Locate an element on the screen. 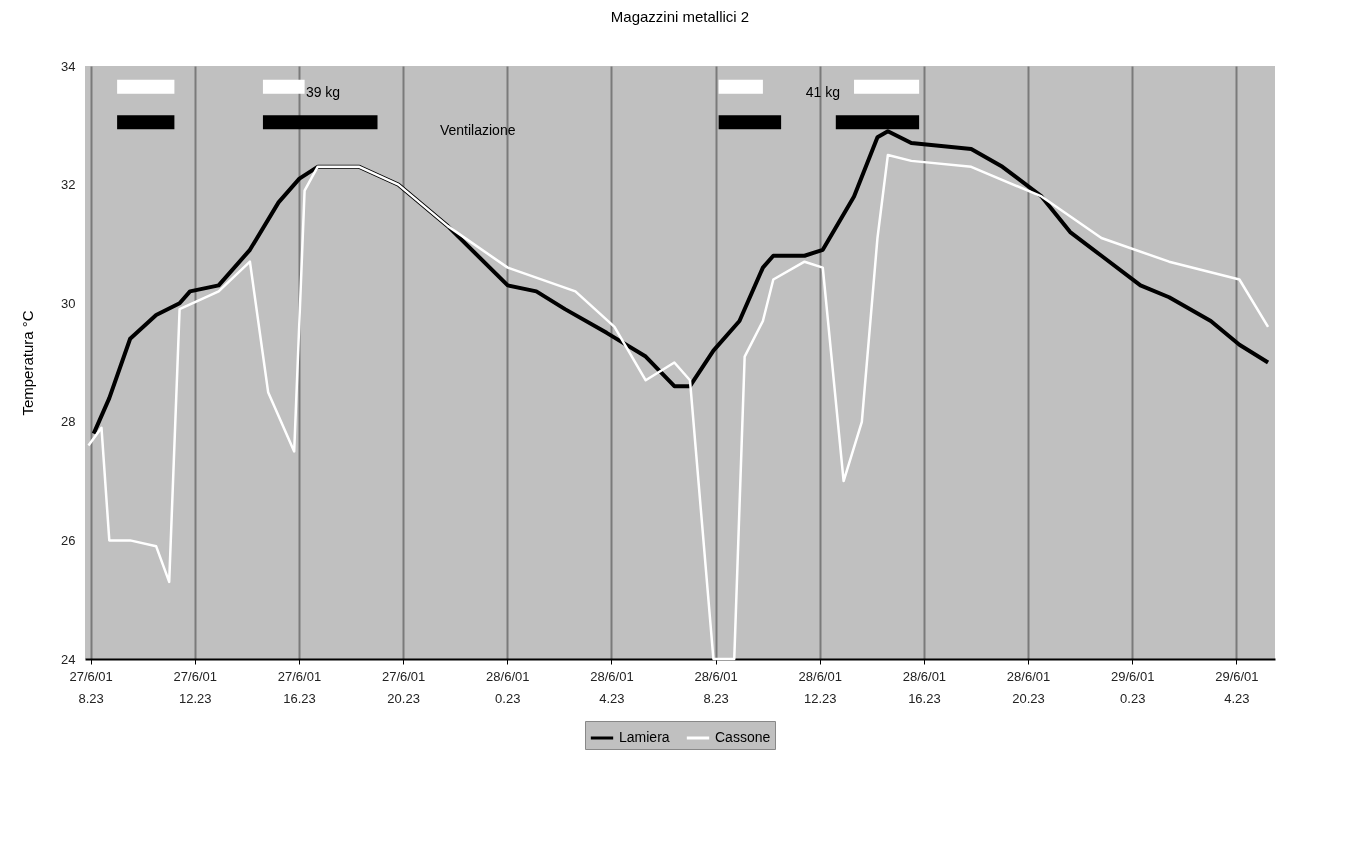 The height and width of the screenshot is (859, 1369). x-tick-label: 27/6/01 12.23 is located at coordinates (195, 687).